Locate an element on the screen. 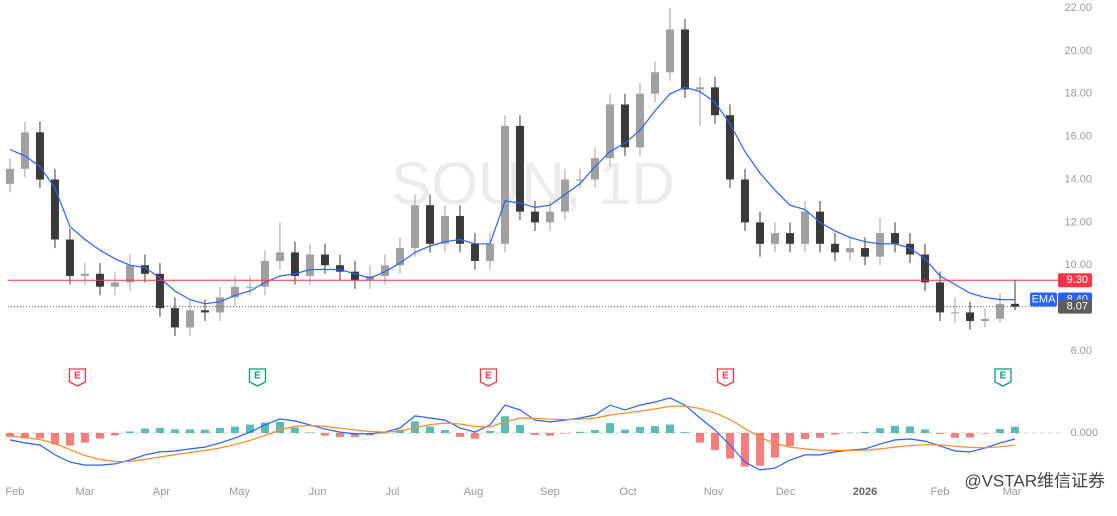 Image resolution: width=1117 pixels, height=516 pixels. y-tick-label: 0.000 is located at coordinates (1084, 433).